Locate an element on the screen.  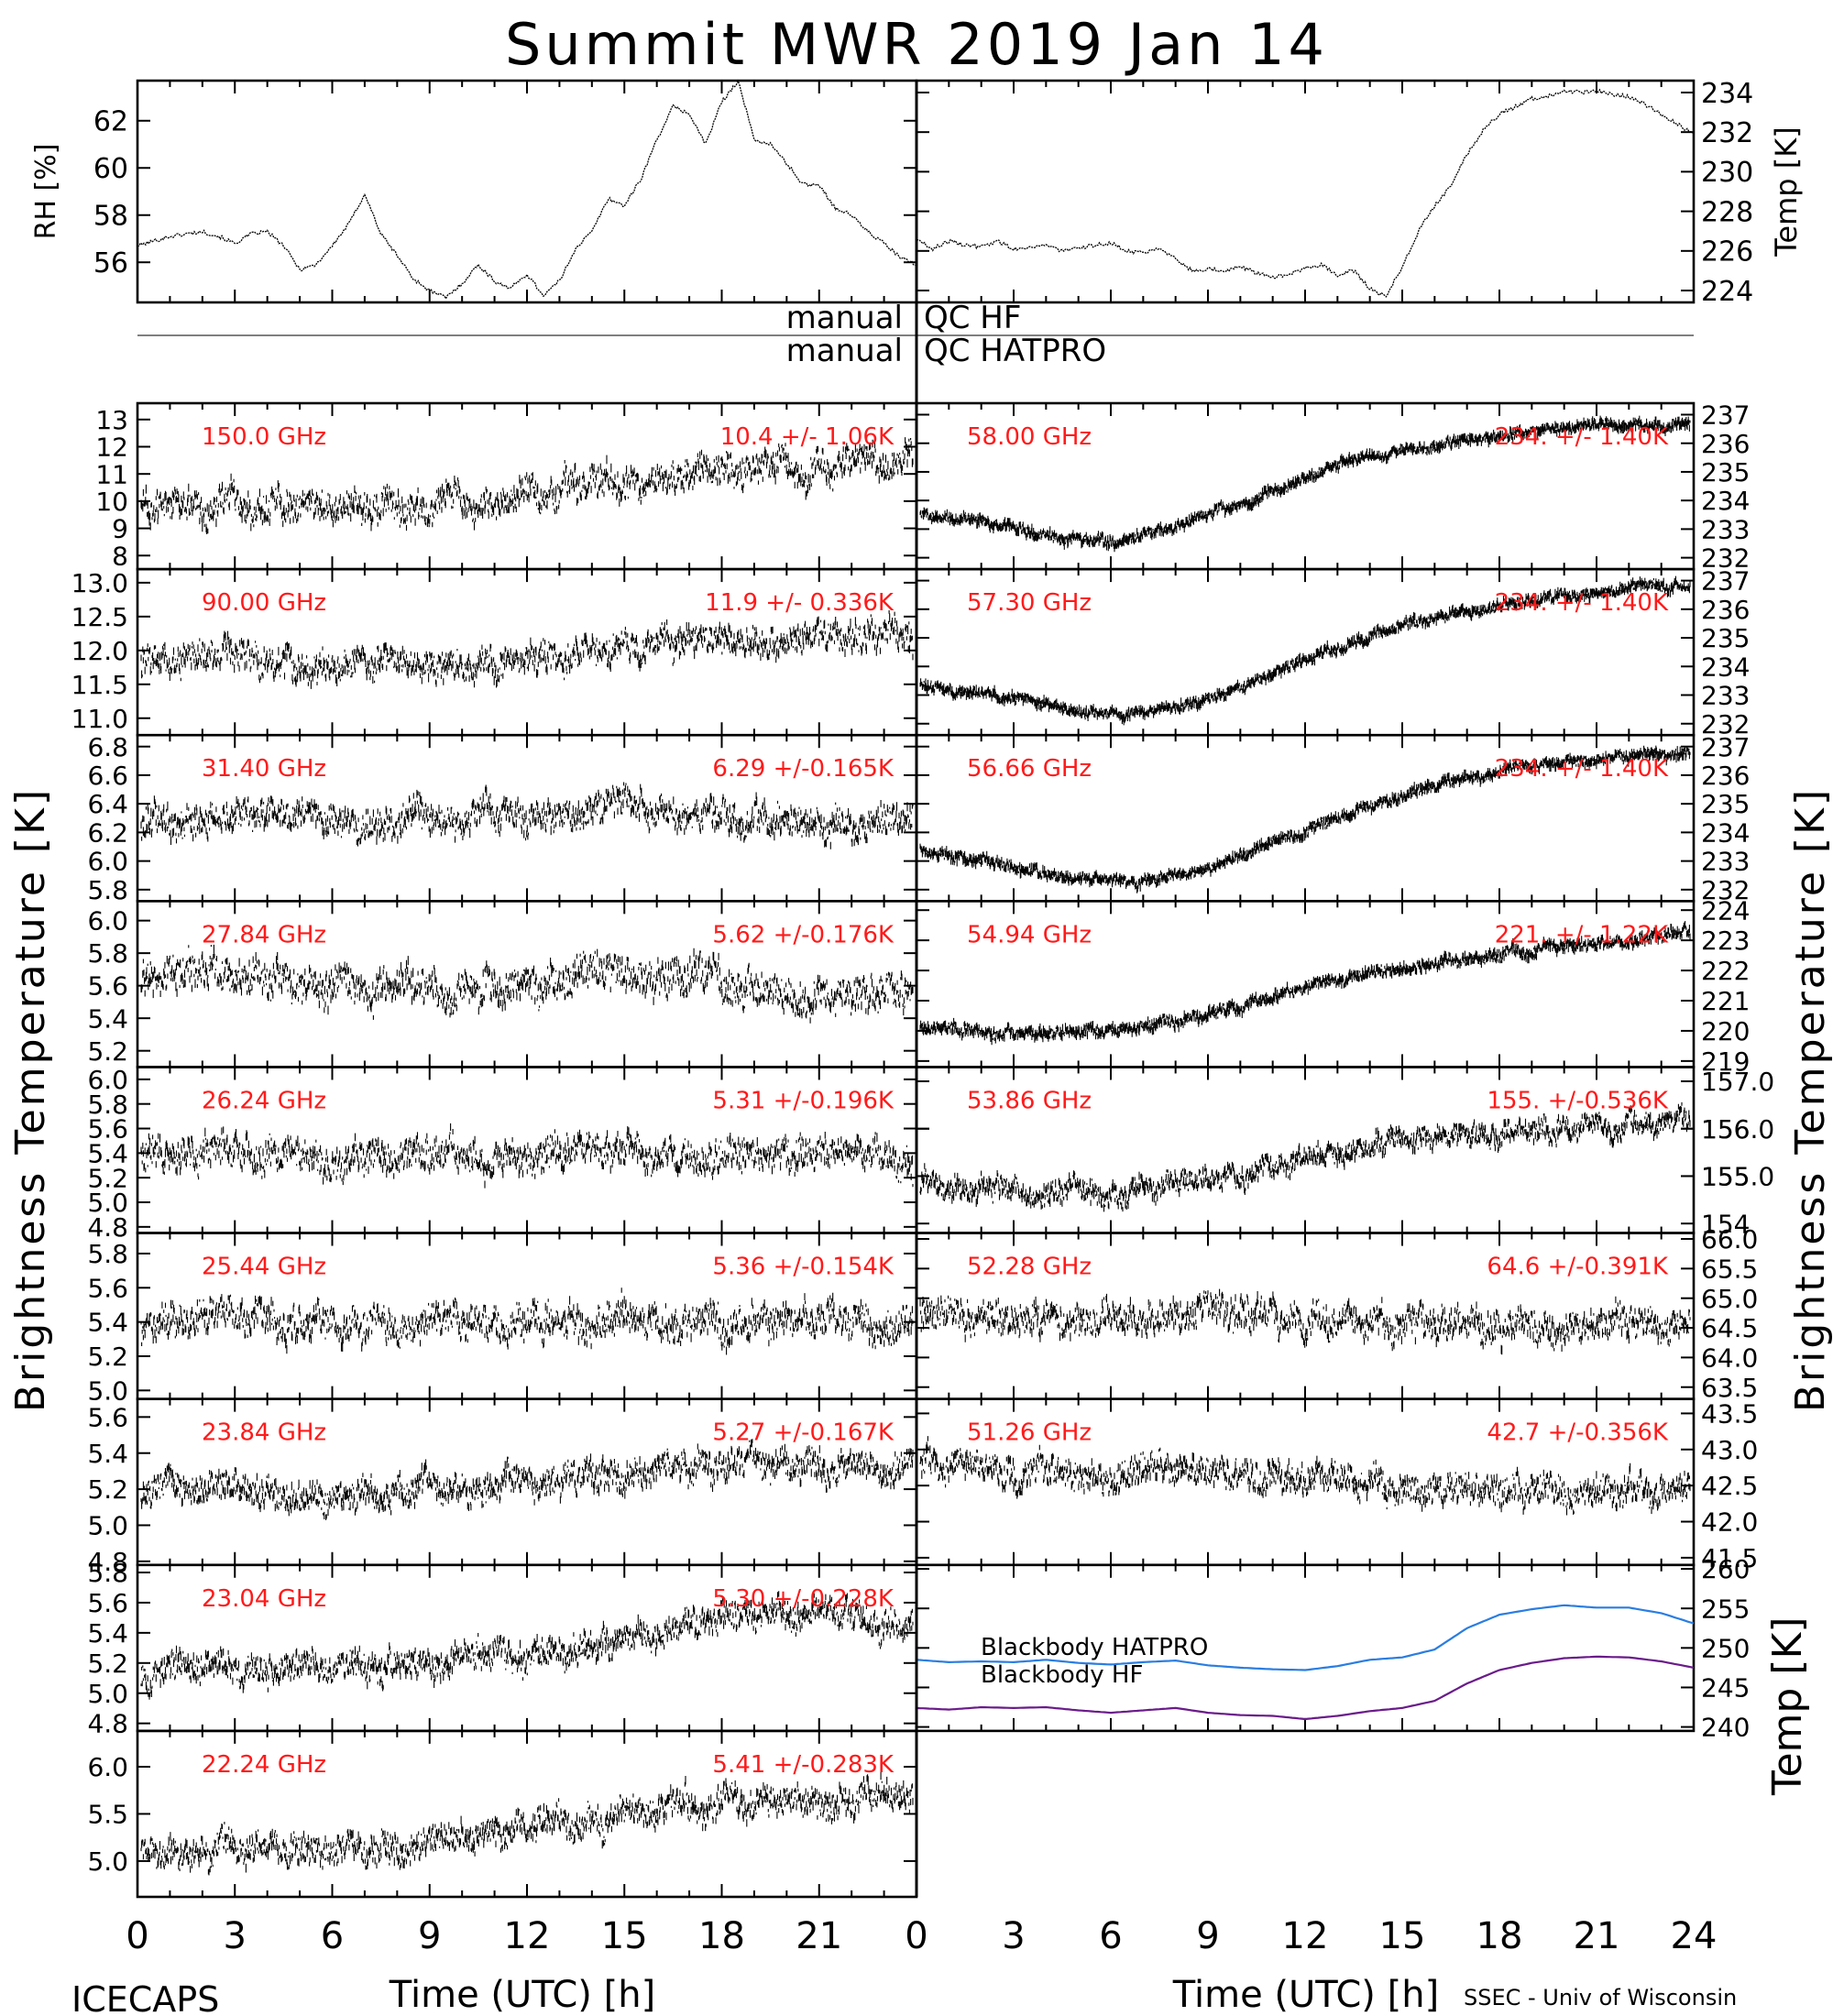
right-brightness-label: Brightness Temperature [K] is located at coordinates (1810, 1099).